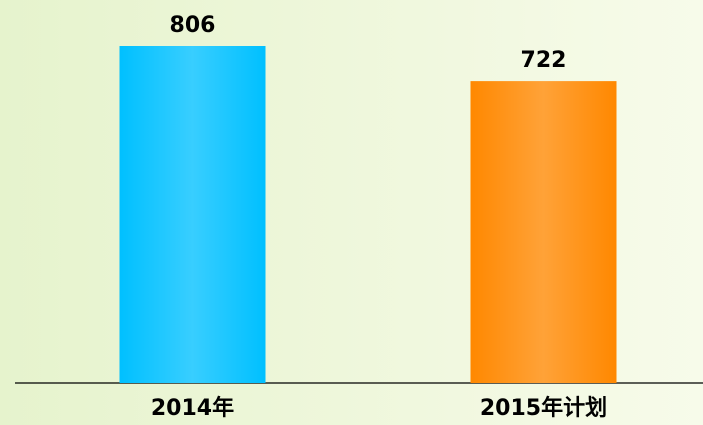 The height and width of the screenshot is (425, 703). What do you see at coordinates (543, 408) in the screenshot?
I see `x-tick-label: 2015年计划` at bounding box center [543, 408].